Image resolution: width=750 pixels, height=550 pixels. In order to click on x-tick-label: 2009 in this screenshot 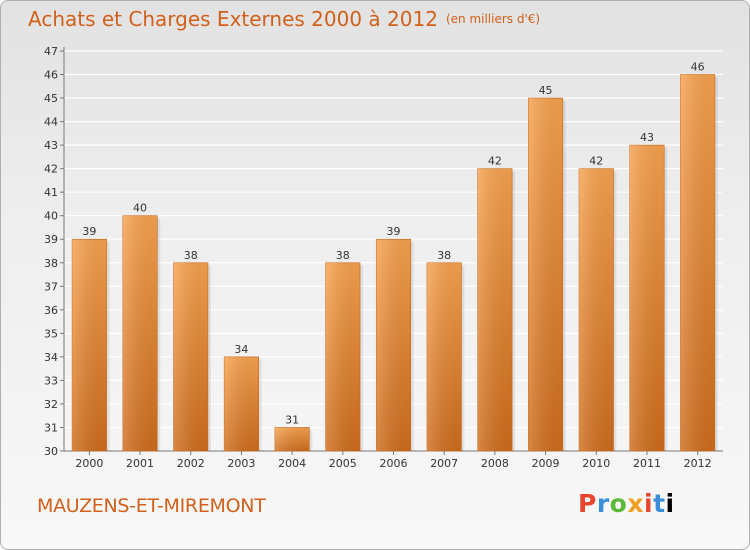, I will do `click(546, 463)`.